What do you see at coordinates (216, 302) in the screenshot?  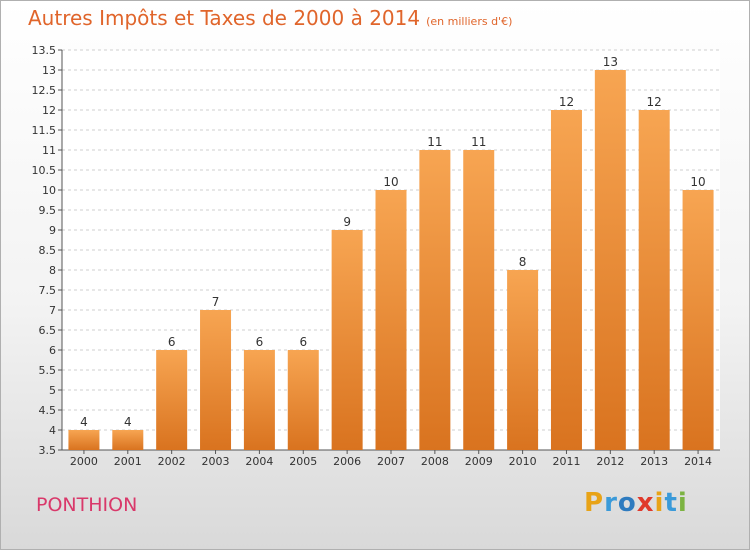 I see `data-label: 7` at bounding box center [216, 302].